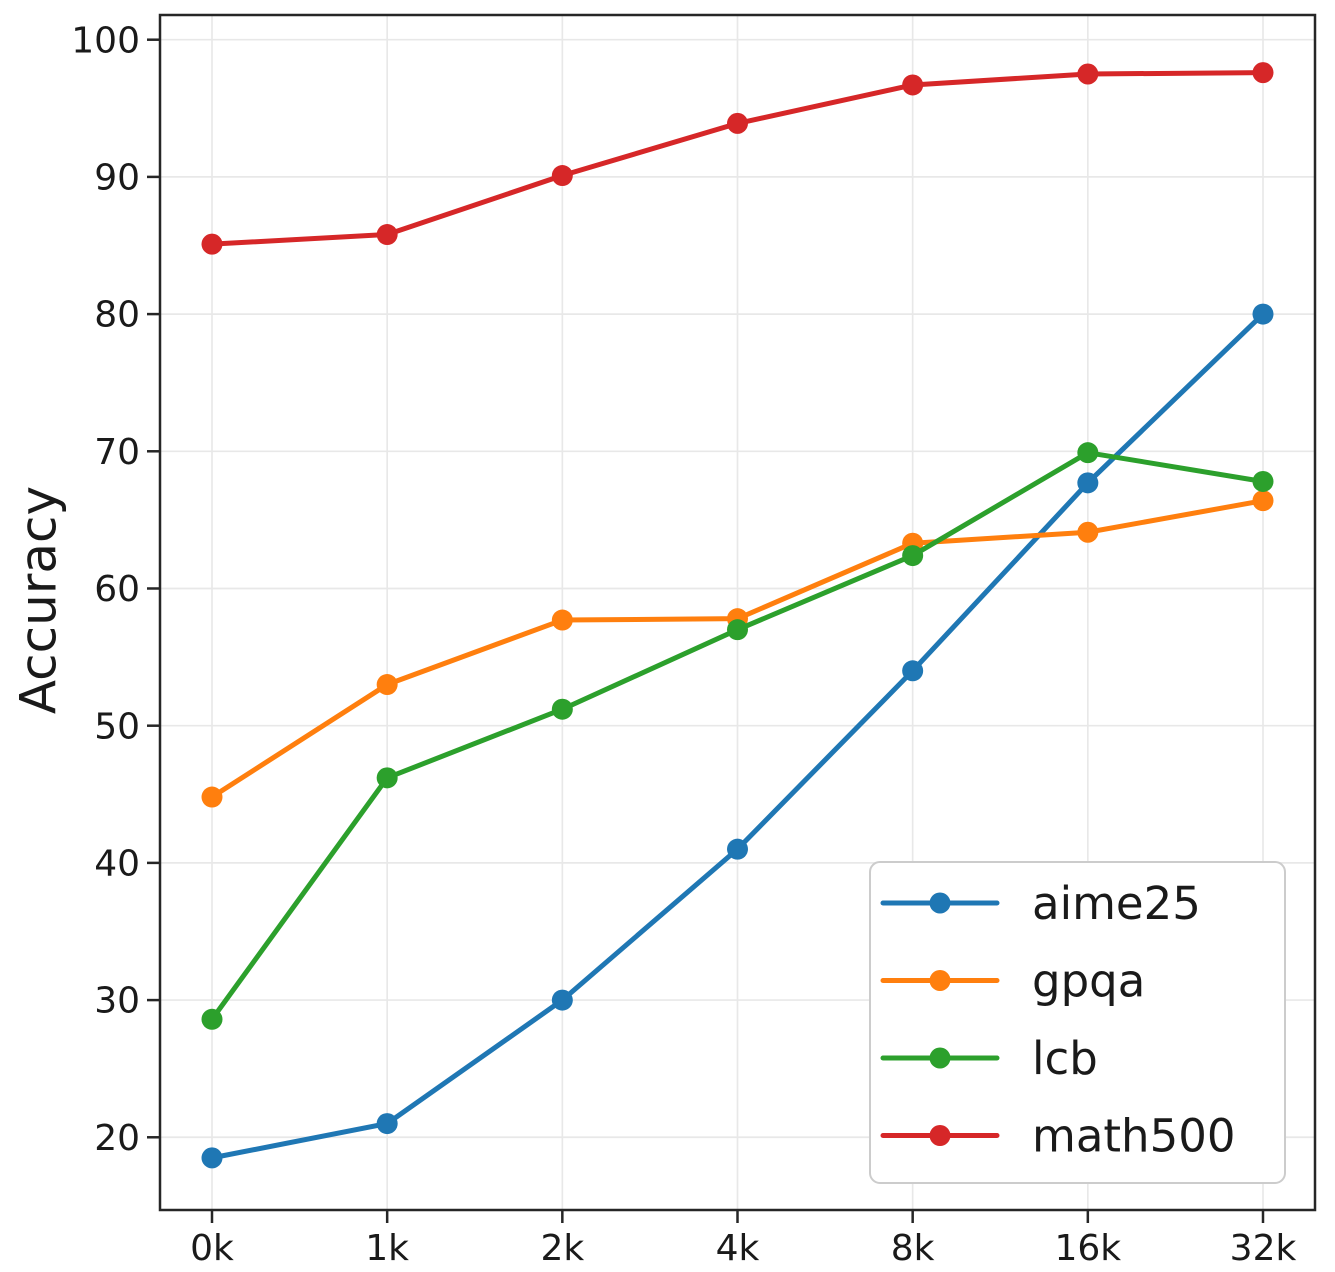 This screenshot has width=1335, height=1272. What do you see at coordinates (387, 685) in the screenshot?
I see `data-point-gpqa-1k` at bounding box center [387, 685].